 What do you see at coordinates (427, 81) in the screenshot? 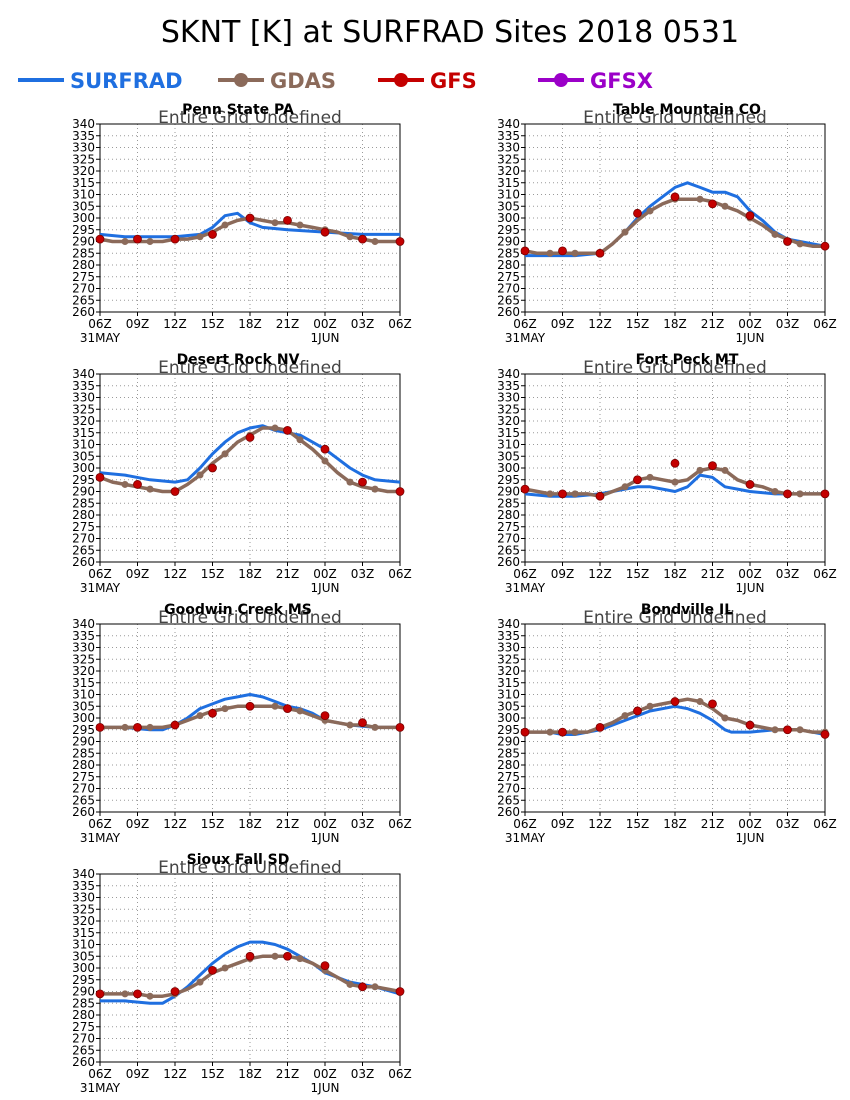
I see `legend-item-gfs: GFS` at bounding box center [427, 81].